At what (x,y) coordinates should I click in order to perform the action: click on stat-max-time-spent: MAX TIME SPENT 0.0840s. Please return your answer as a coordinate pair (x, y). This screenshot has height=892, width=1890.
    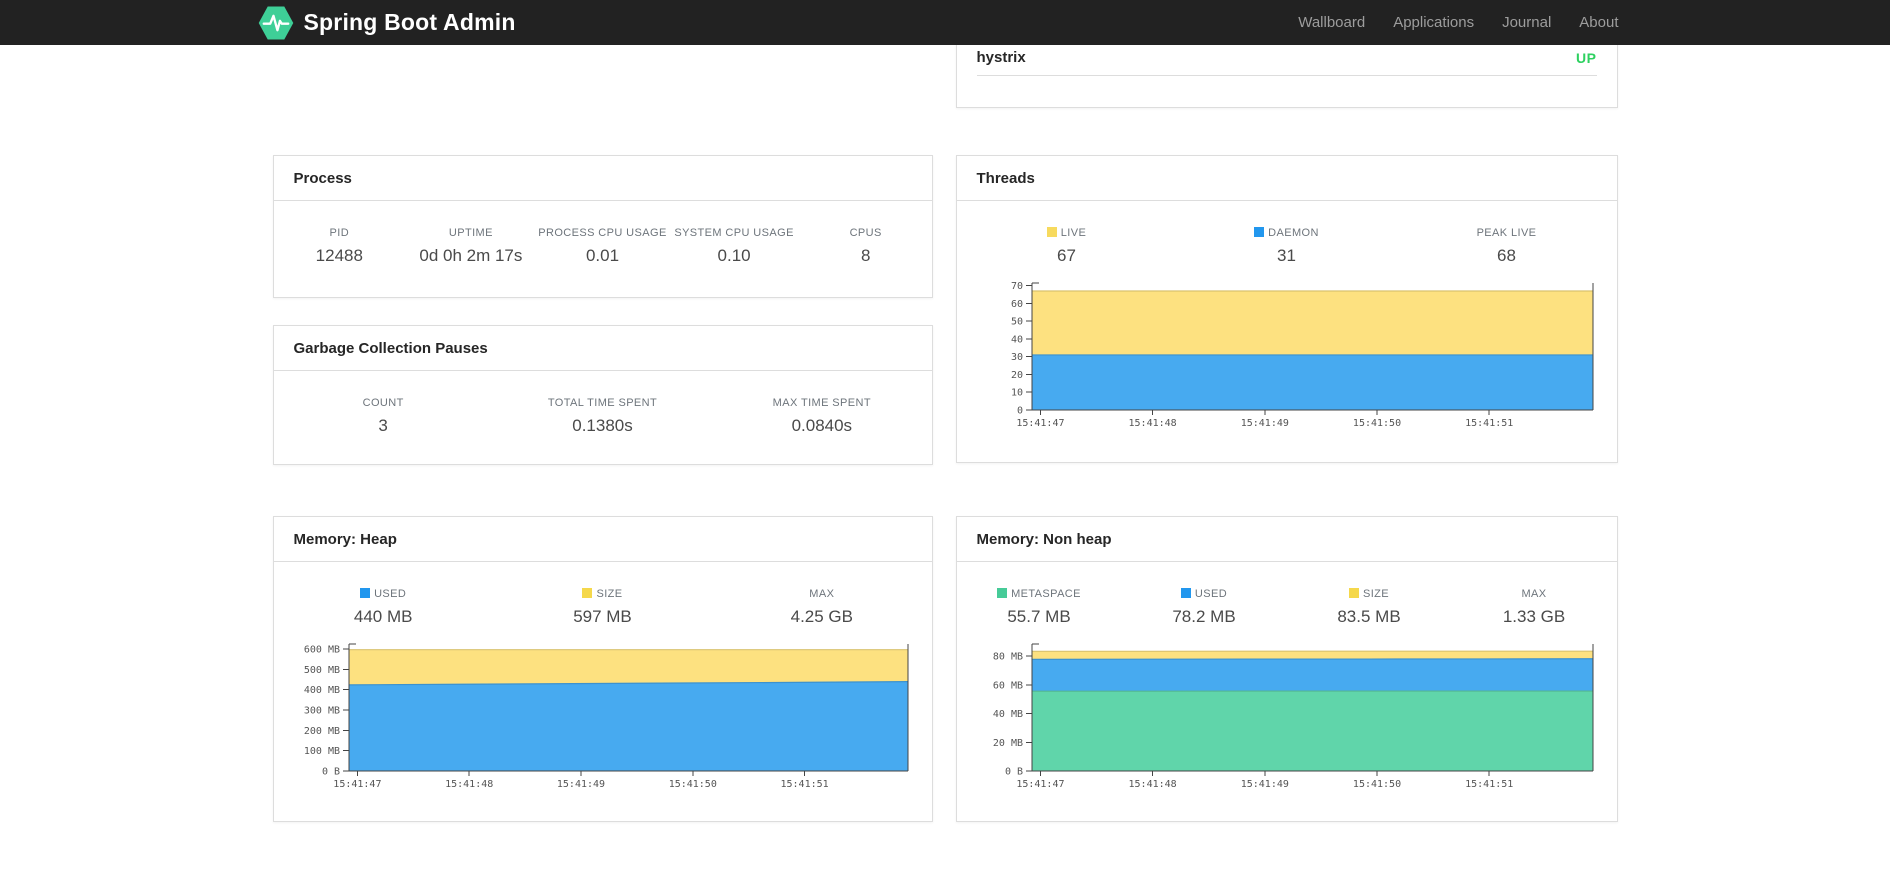
    Looking at the image, I should click on (821, 416).